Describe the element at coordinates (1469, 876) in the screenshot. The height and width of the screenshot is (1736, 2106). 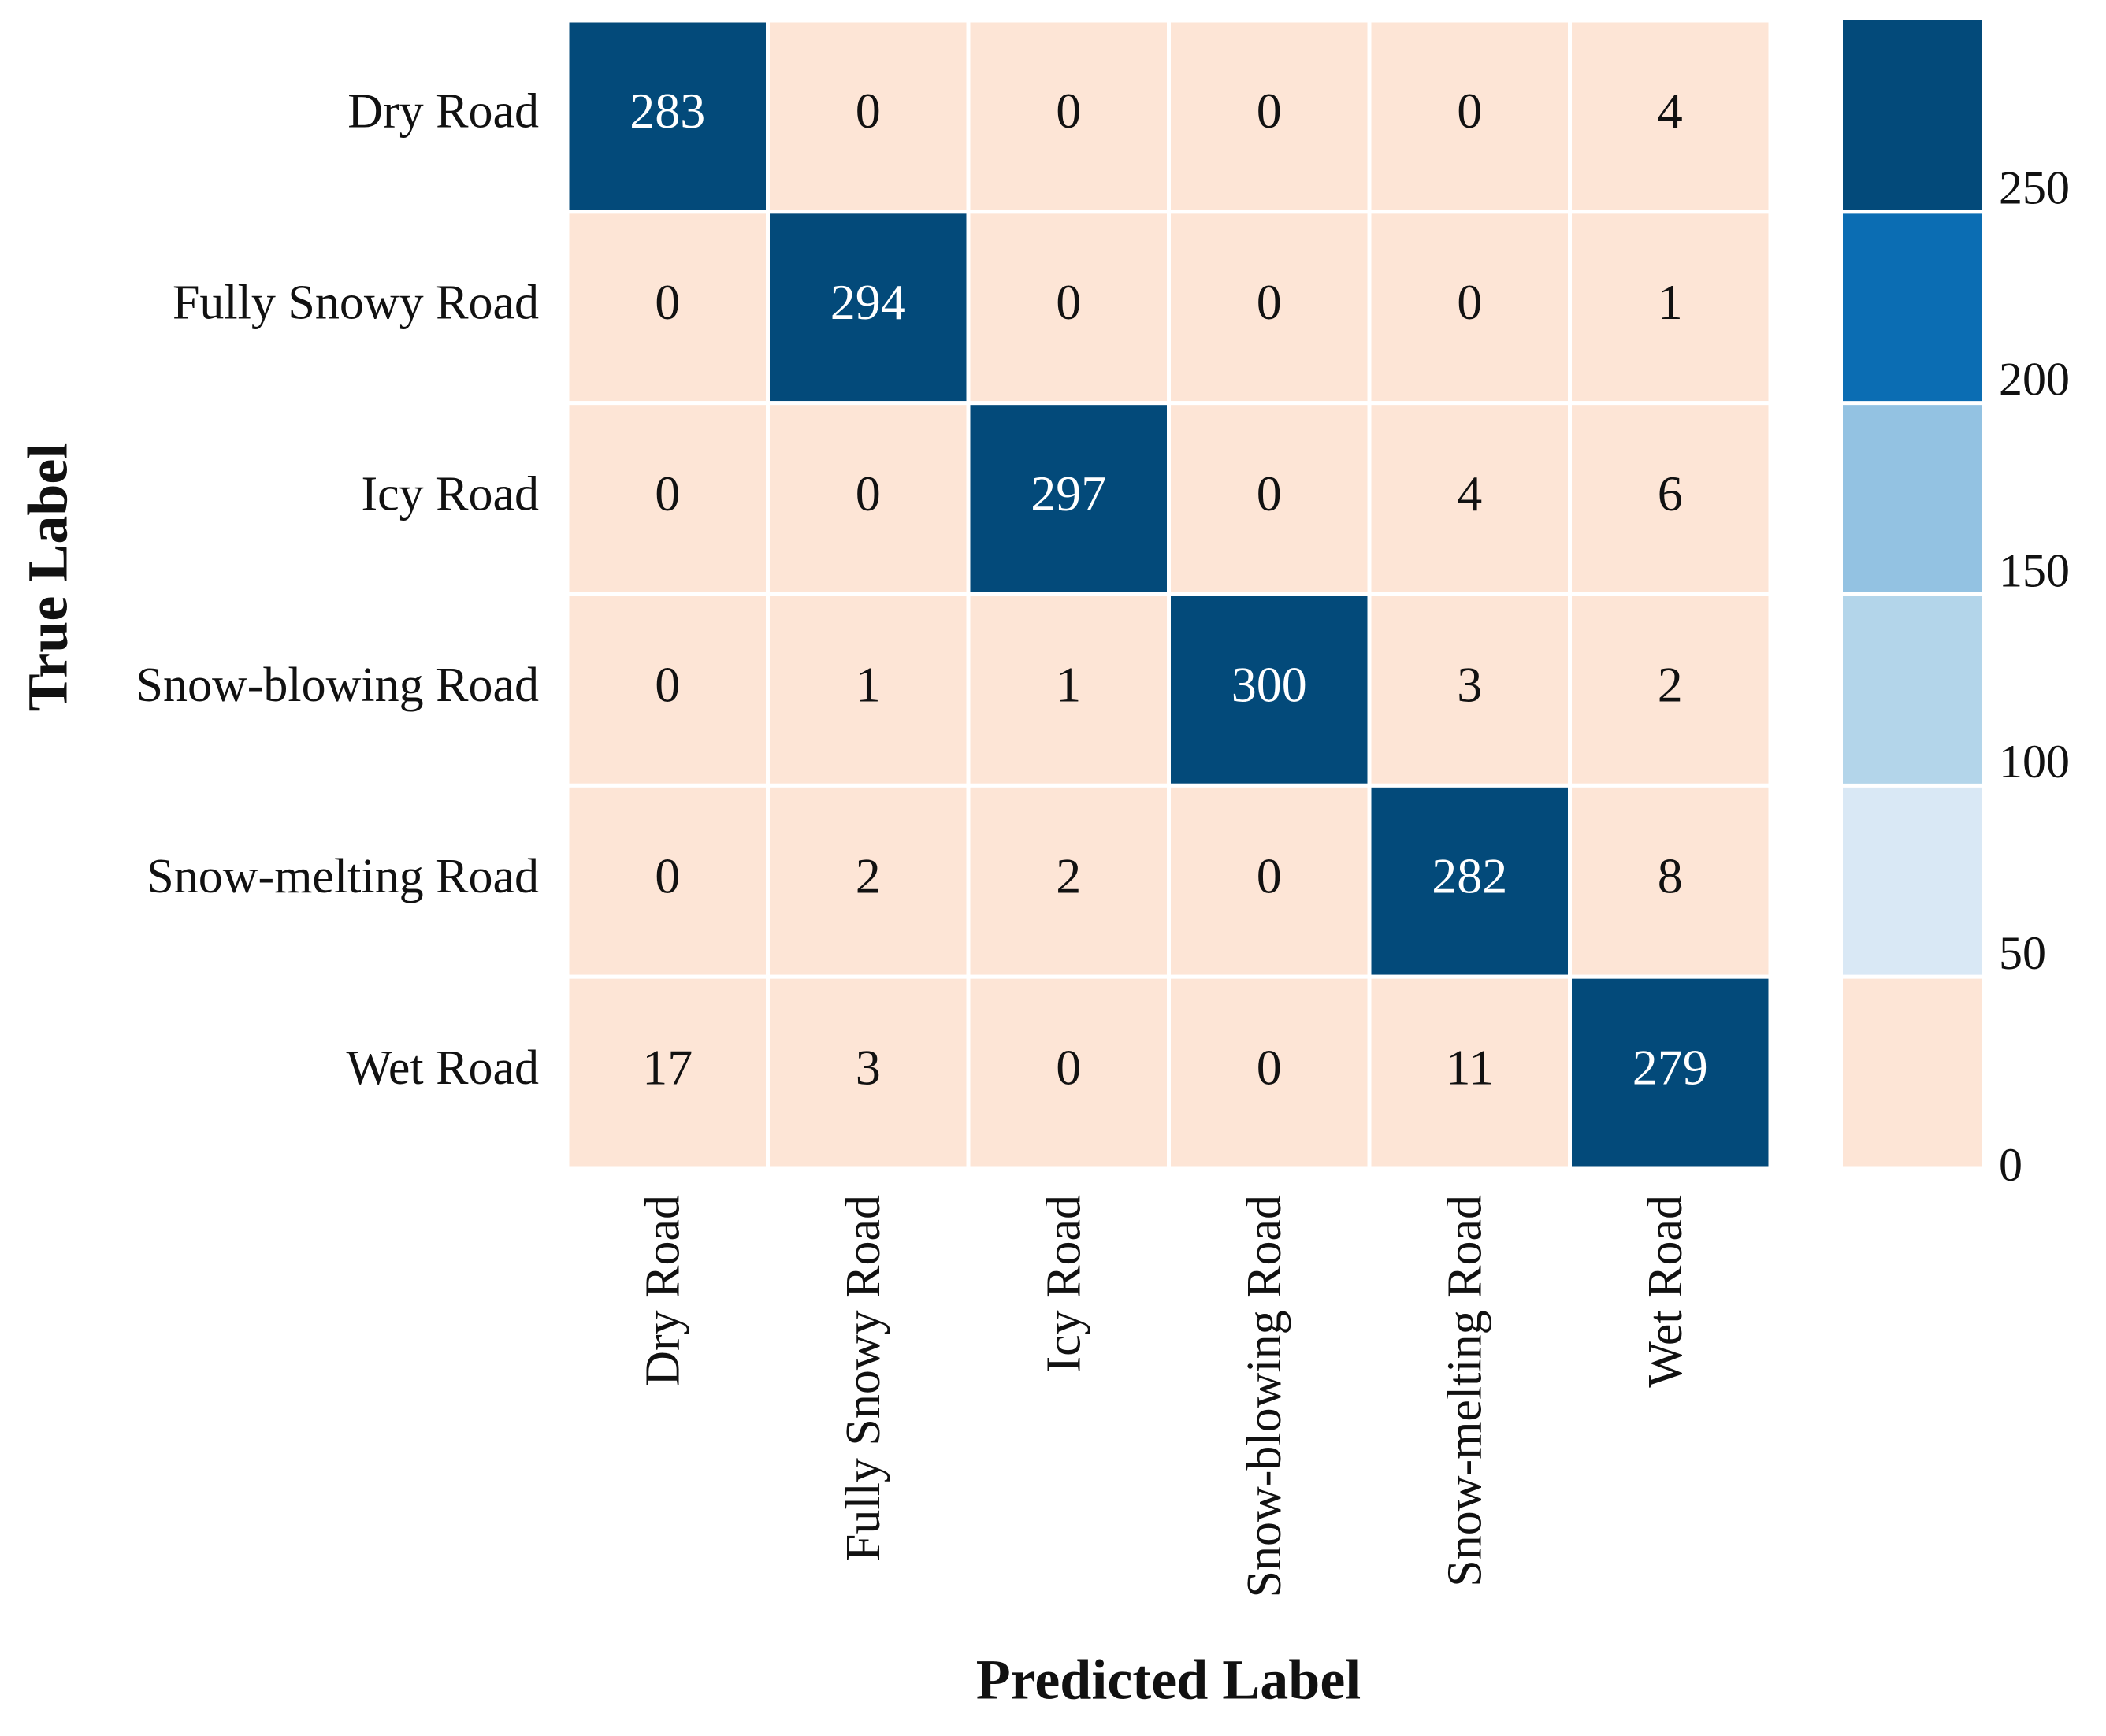
I see `cell-label: 282` at that location.